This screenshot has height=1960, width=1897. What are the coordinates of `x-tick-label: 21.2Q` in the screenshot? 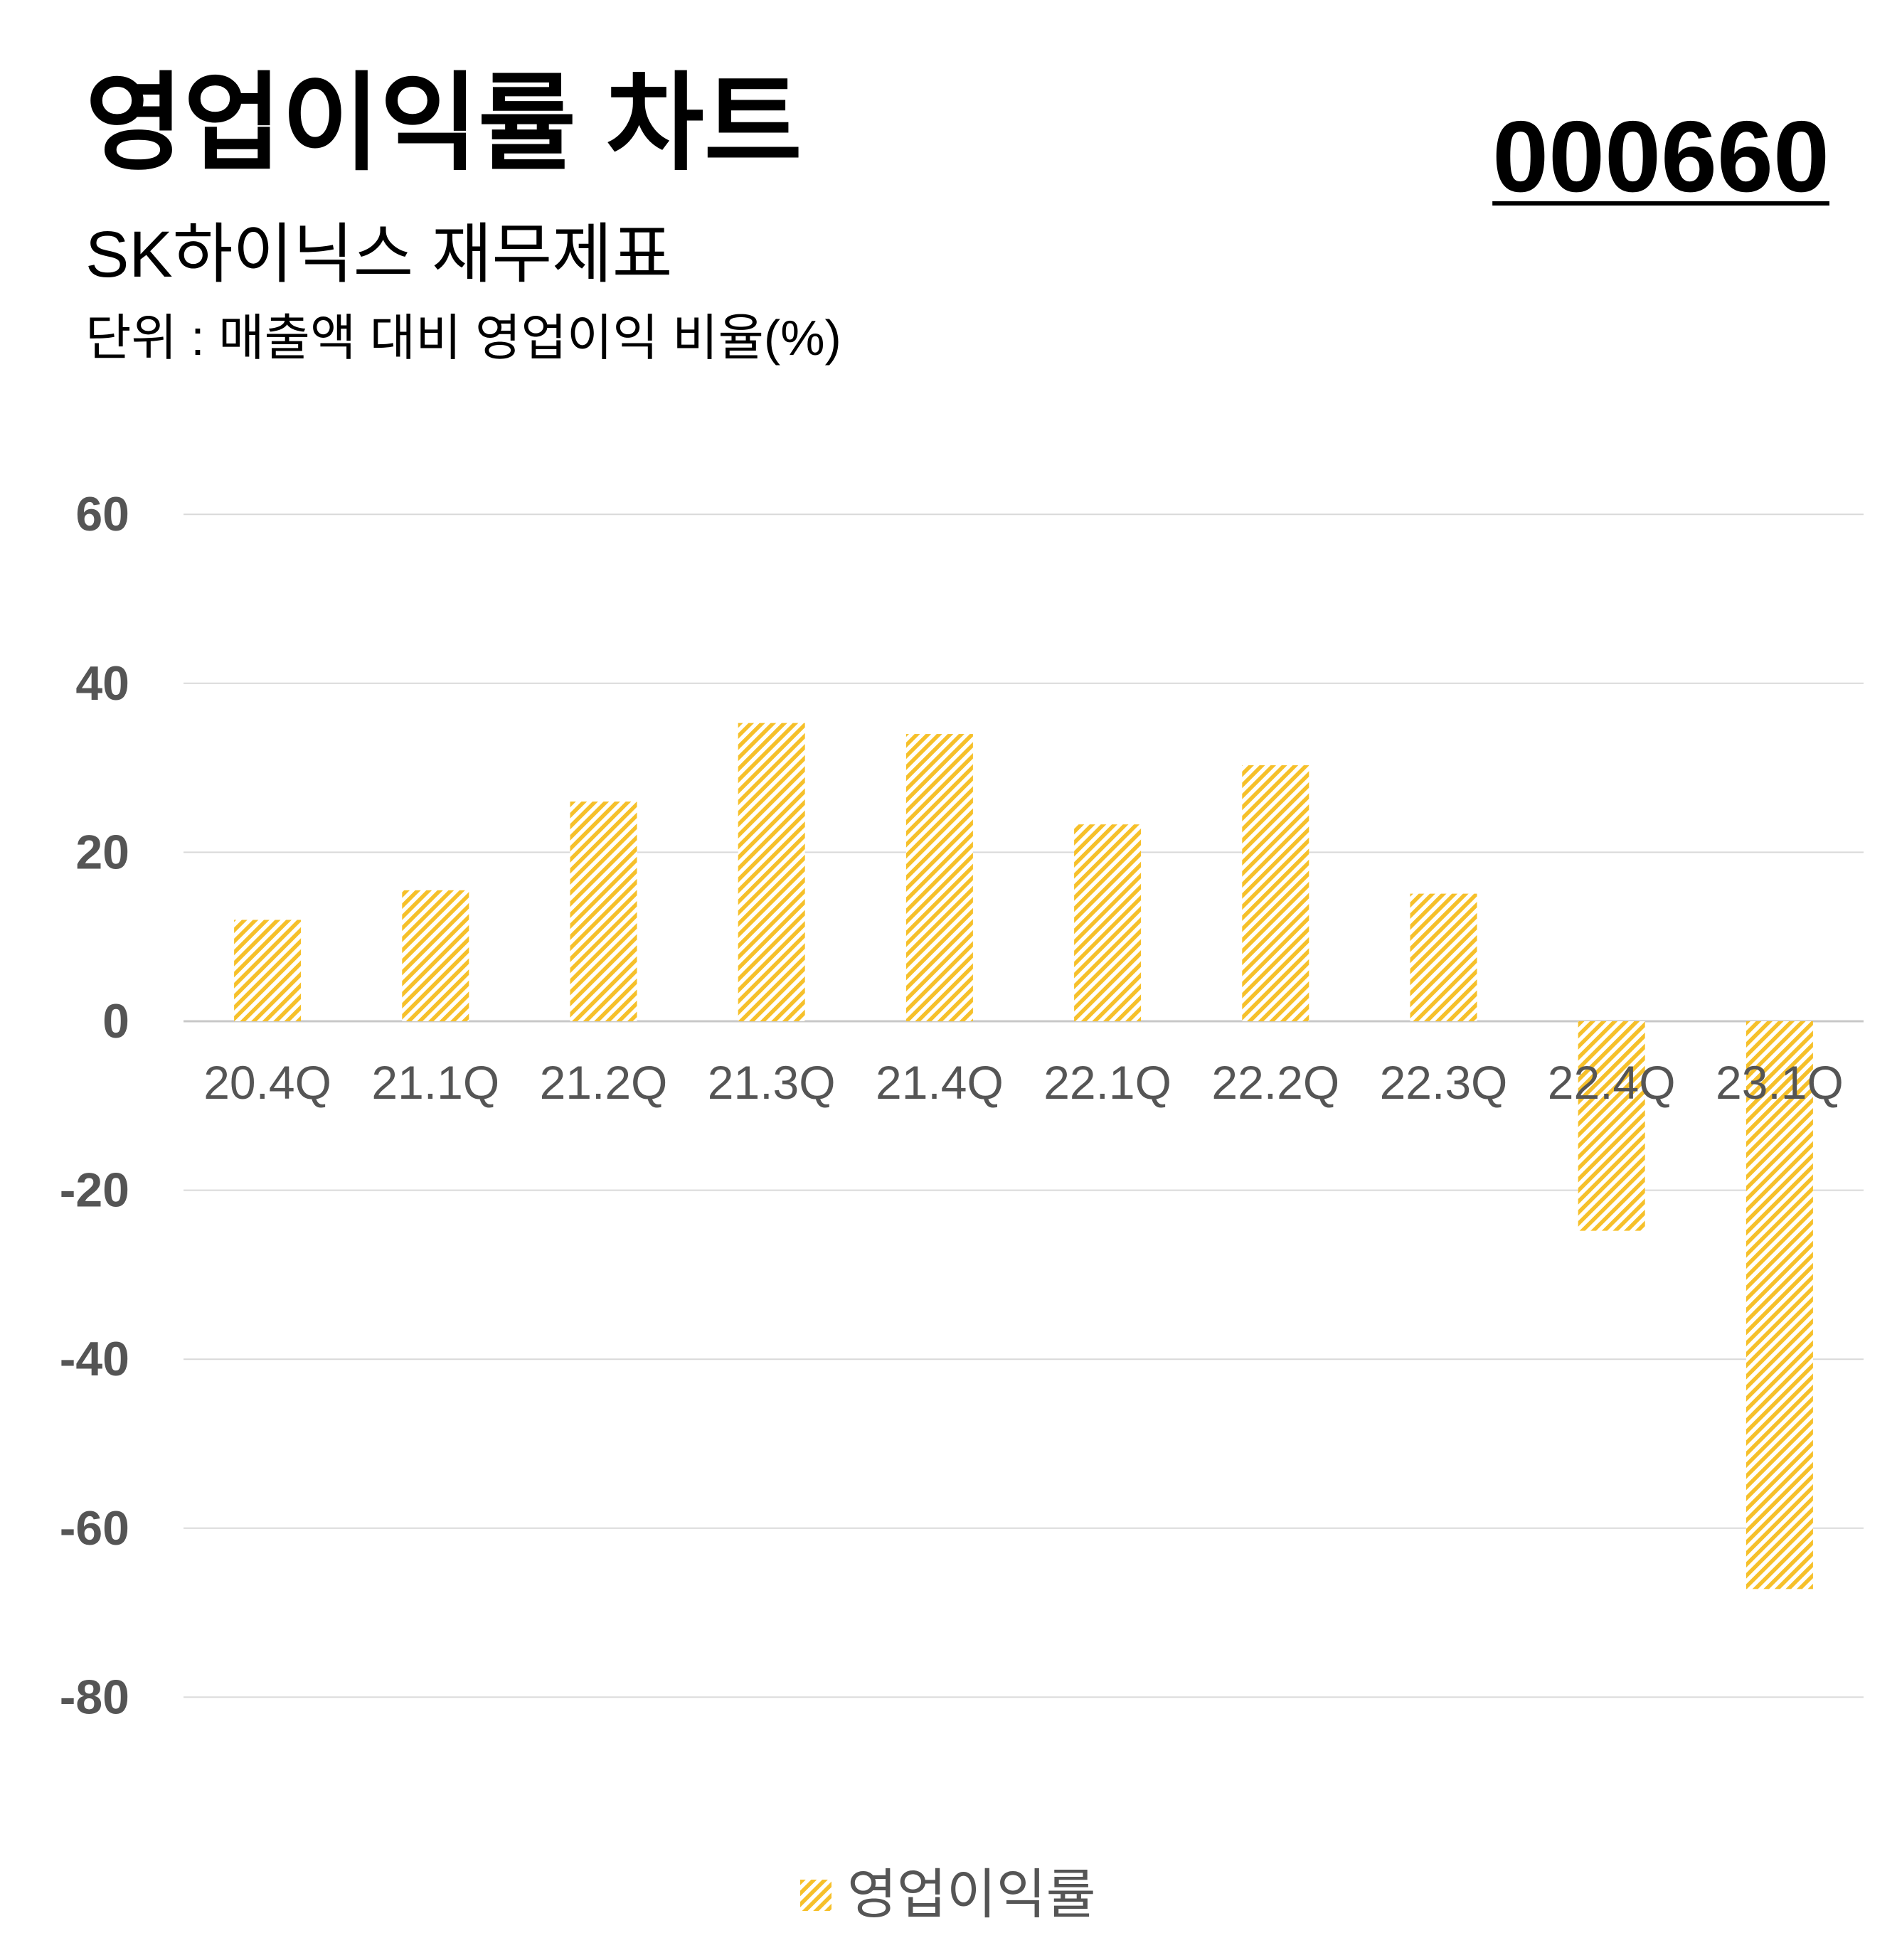 It's located at (604, 1082).